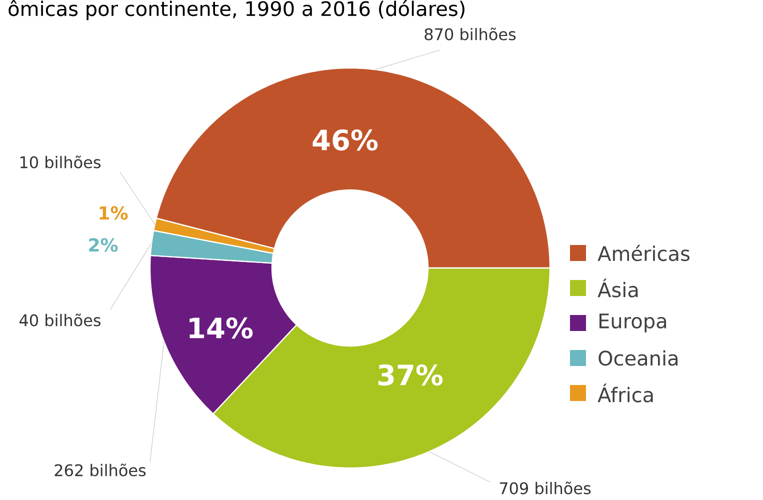  Describe the element at coordinates (545, 488) in the screenshot. I see `text: 709 bilhões` at that location.